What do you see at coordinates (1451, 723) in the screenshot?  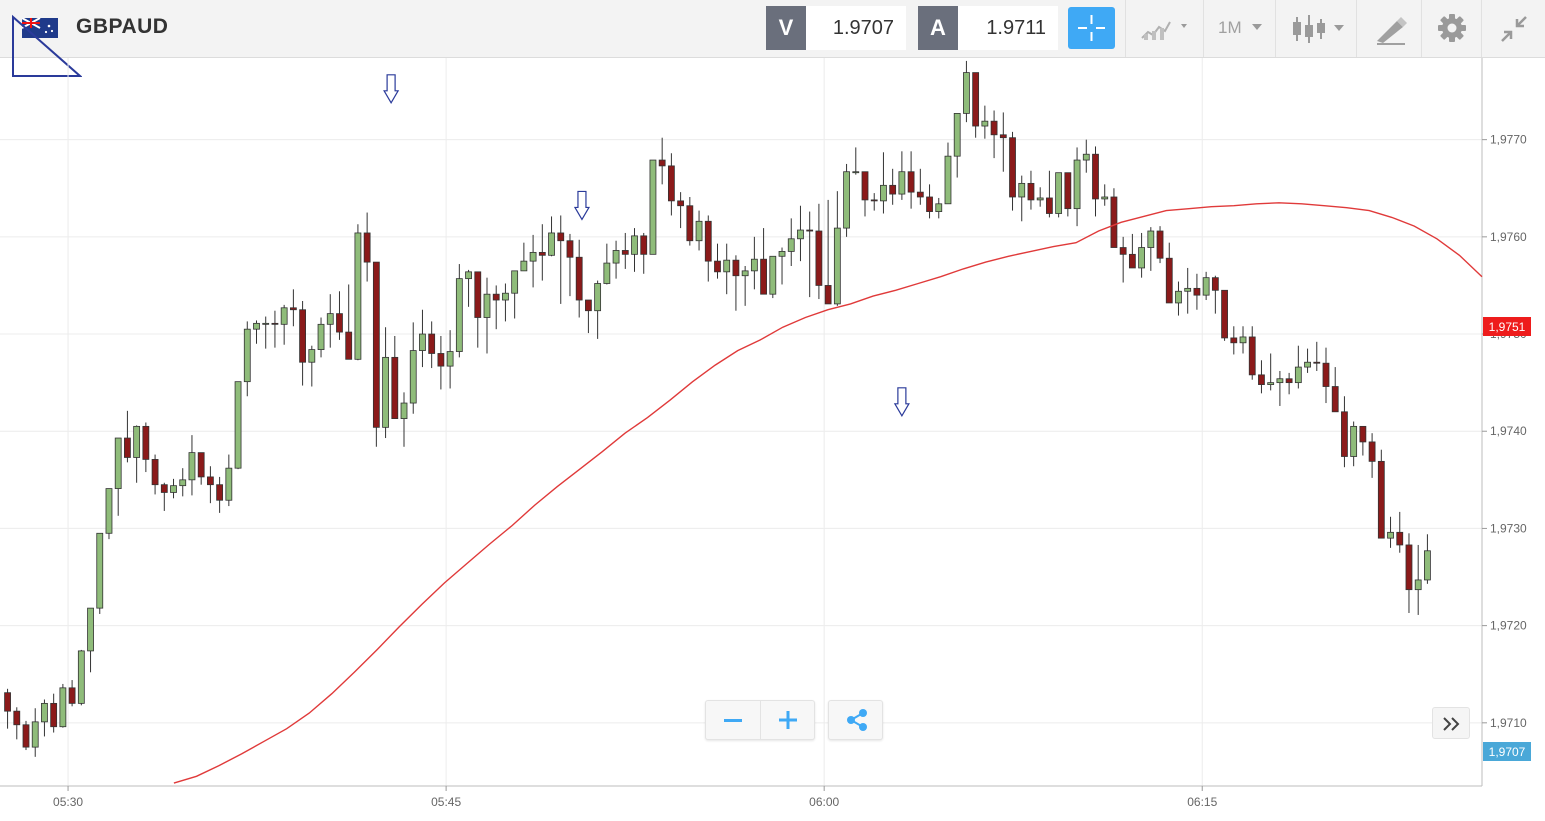 I see `scroll-to-end-button` at bounding box center [1451, 723].